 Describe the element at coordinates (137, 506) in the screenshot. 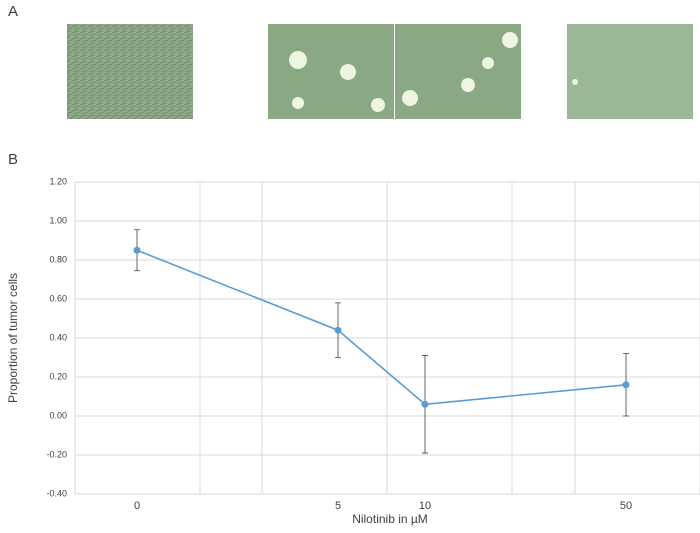

I see `x-tick-label: 0` at that location.